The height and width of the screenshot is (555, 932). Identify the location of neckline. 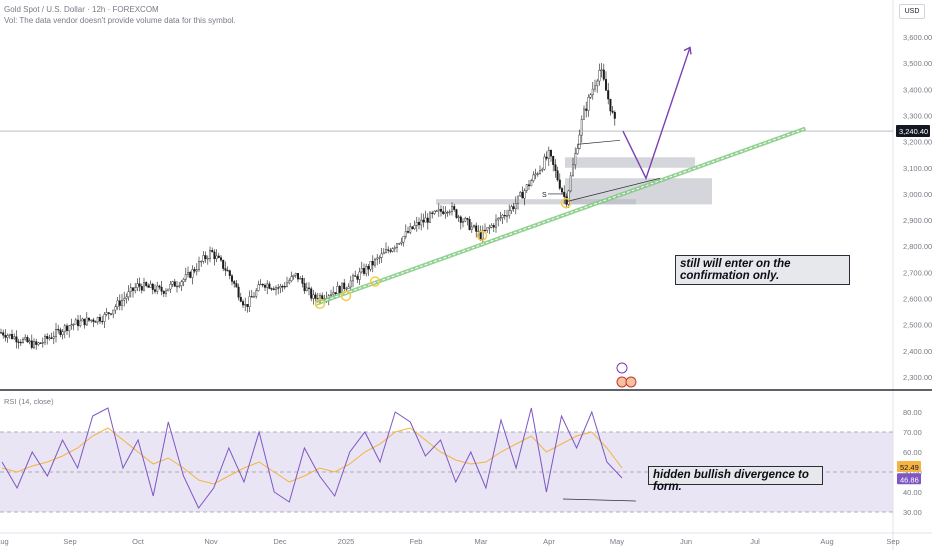
(599, 142).